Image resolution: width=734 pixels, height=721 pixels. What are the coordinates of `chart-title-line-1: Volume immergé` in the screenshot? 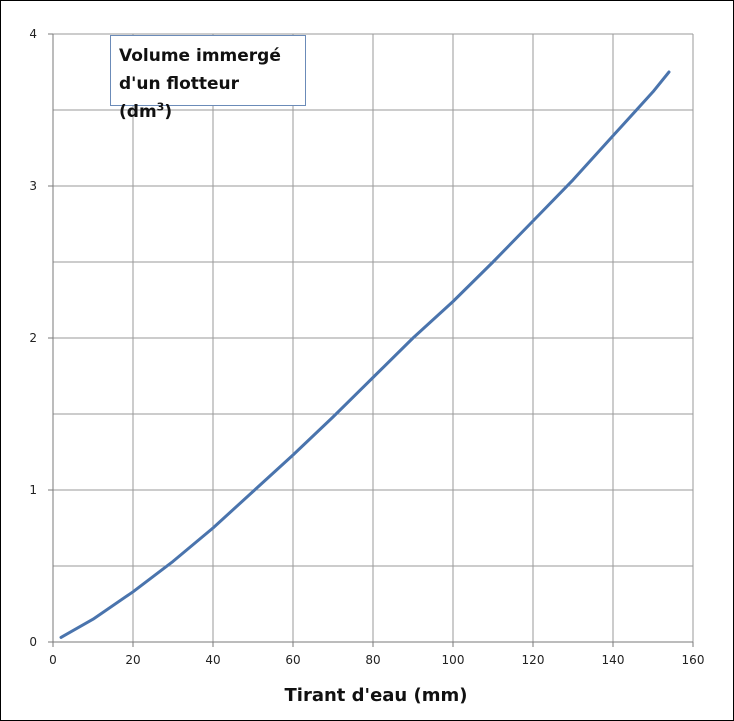 It's located at (208, 56).